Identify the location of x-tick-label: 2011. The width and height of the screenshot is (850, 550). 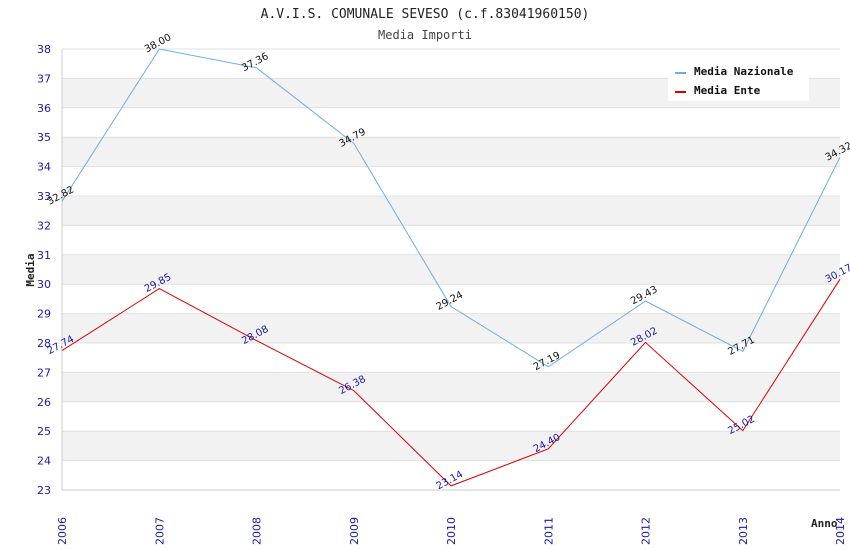
(548, 531).